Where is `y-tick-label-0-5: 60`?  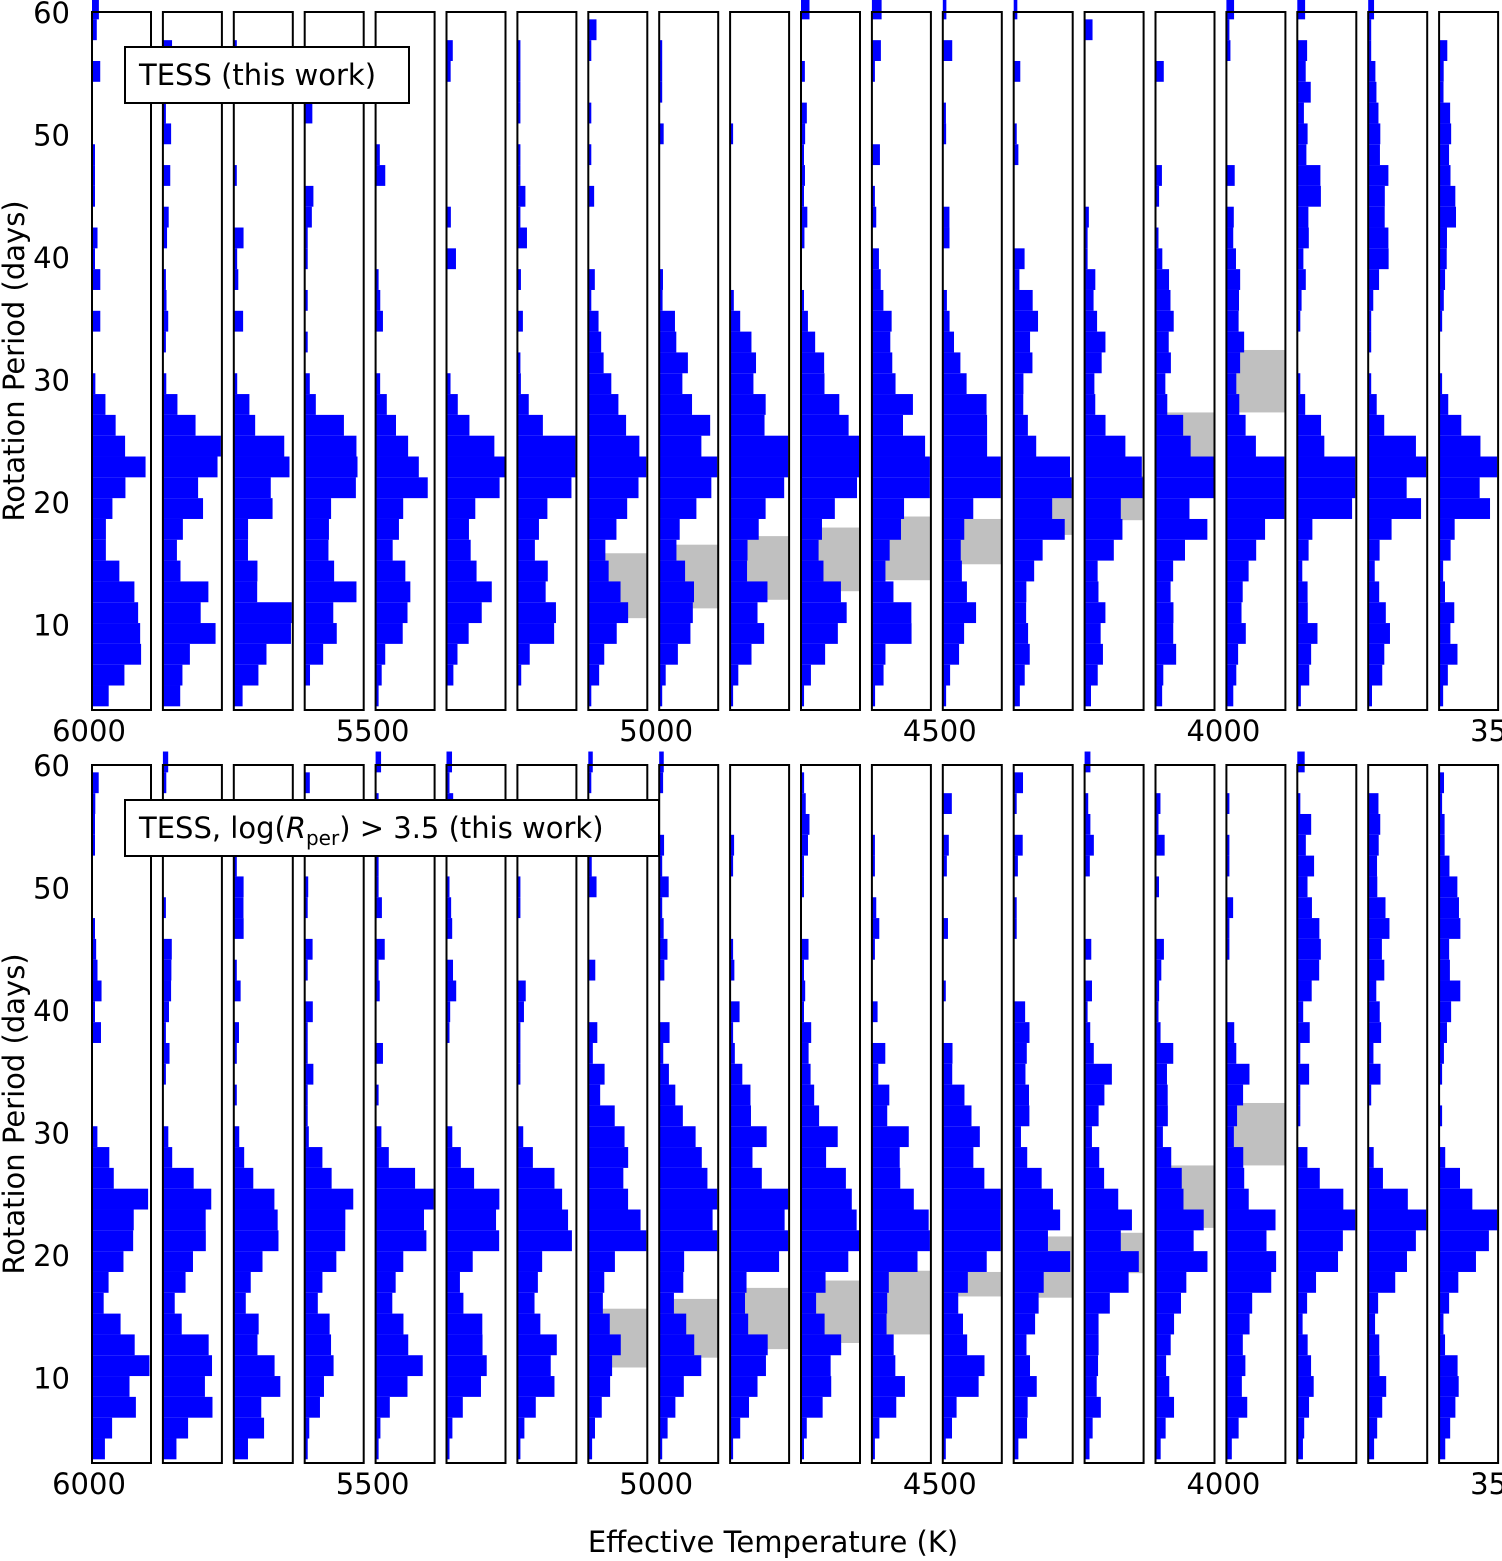 y-tick-label-0-5: 60 is located at coordinates (51, 15).